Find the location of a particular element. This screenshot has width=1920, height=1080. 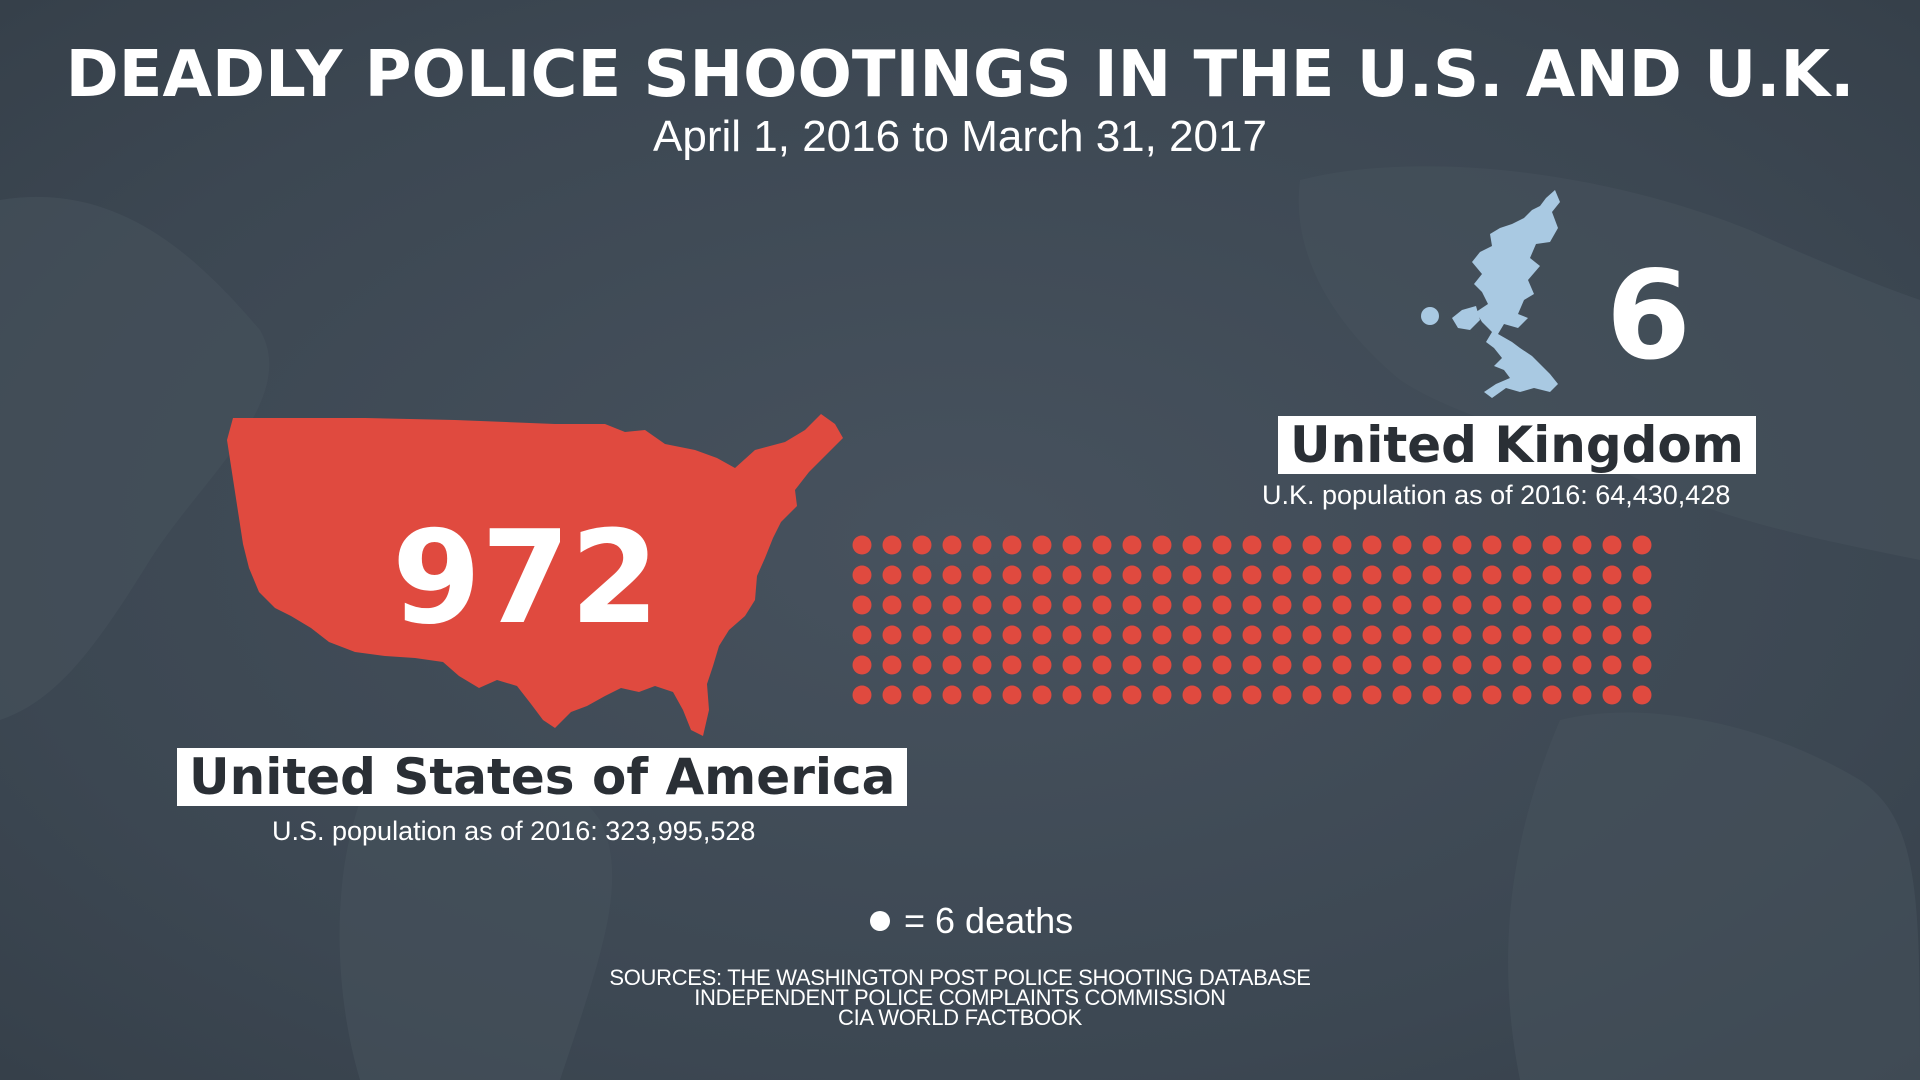

chart-subtitle: April 1, 2016 to March 31, 2017 is located at coordinates (960, 136).